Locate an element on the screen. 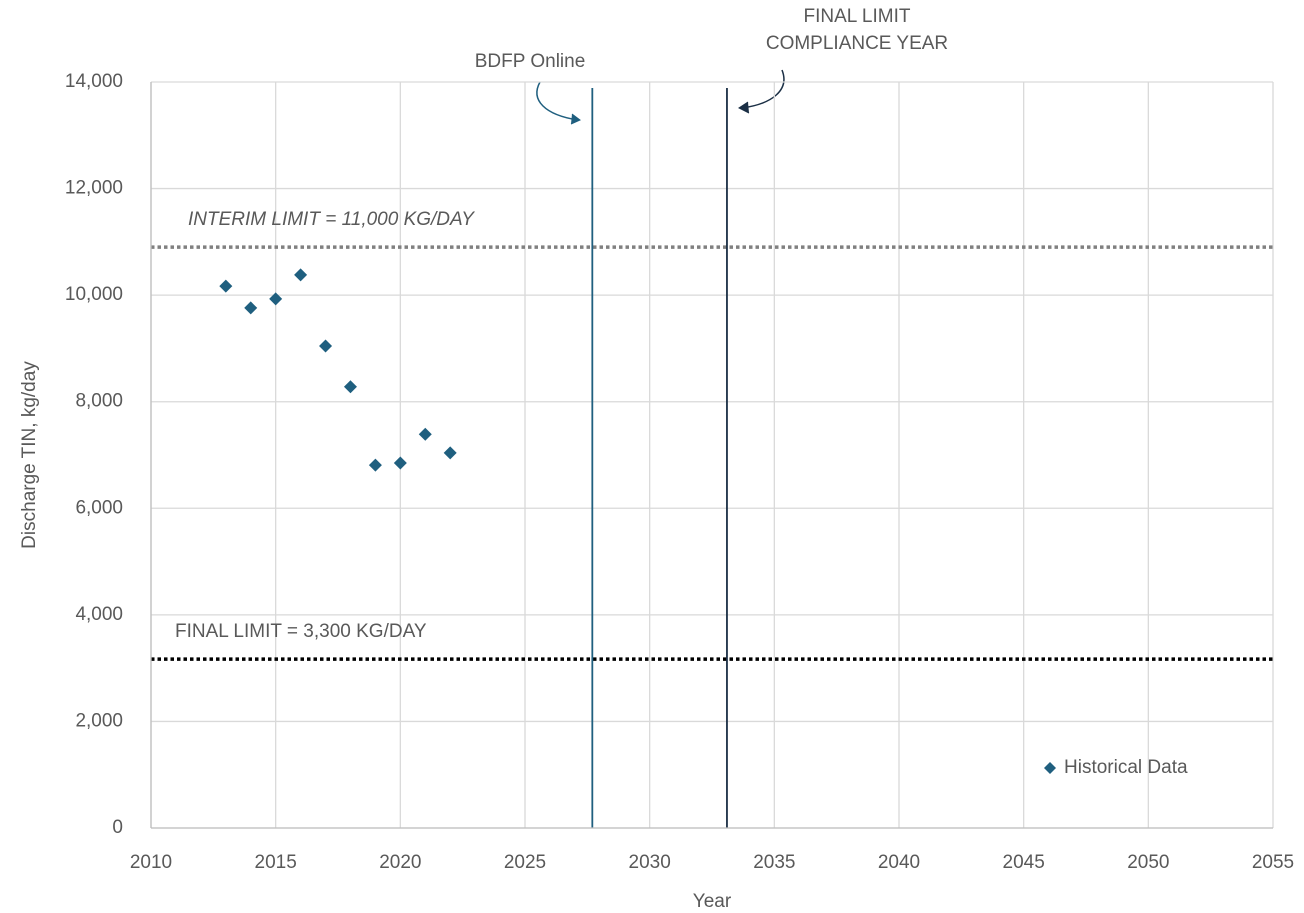  legend-marker is located at coordinates (1050, 768).